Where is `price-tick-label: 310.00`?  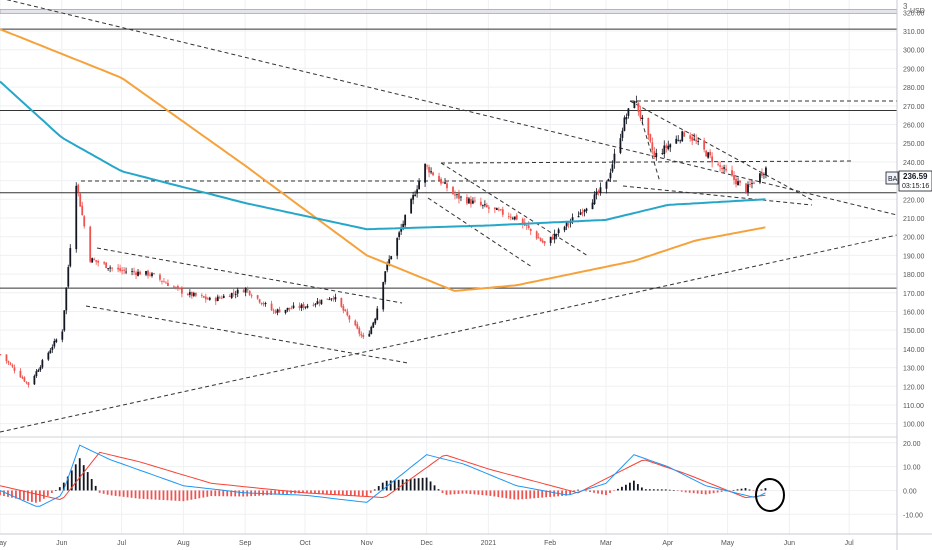 price-tick-label: 310.00 is located at coordinates (914, 32).